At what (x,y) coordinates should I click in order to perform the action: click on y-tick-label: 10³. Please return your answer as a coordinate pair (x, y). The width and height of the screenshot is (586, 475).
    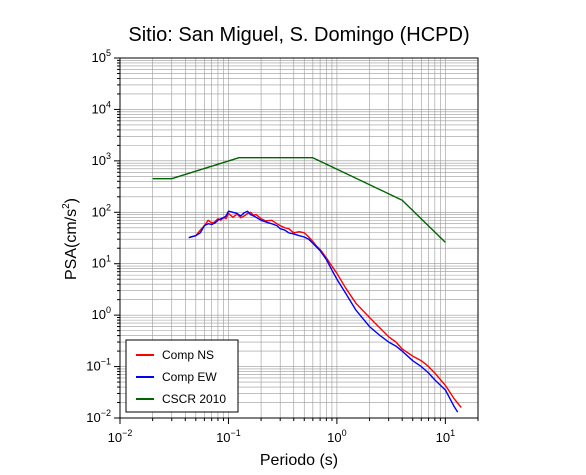
    Looking at the image, I should click on (101, 159).